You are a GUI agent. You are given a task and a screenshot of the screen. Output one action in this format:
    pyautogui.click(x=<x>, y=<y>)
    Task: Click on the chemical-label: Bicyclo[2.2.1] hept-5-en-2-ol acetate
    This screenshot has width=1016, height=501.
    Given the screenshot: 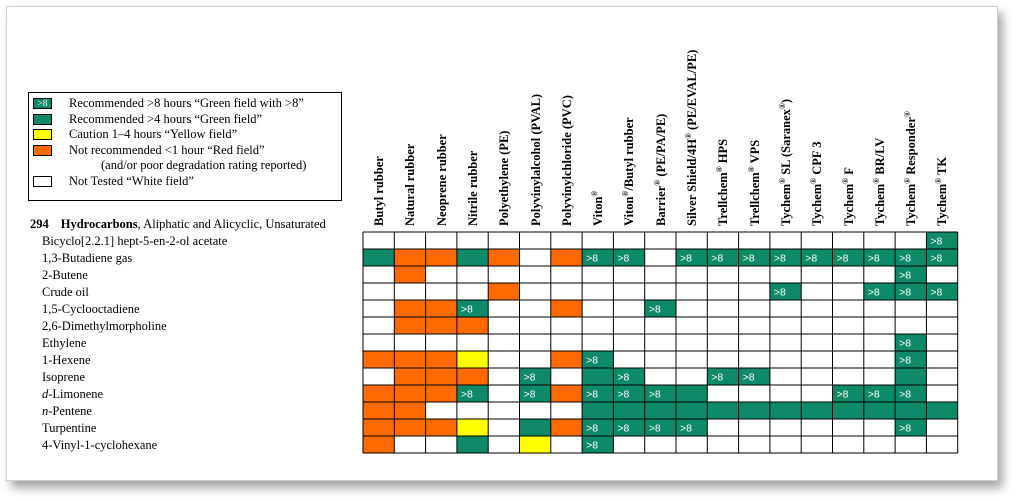 What is the action you would take?
    pyautogui.click(x=135, y=241)
    